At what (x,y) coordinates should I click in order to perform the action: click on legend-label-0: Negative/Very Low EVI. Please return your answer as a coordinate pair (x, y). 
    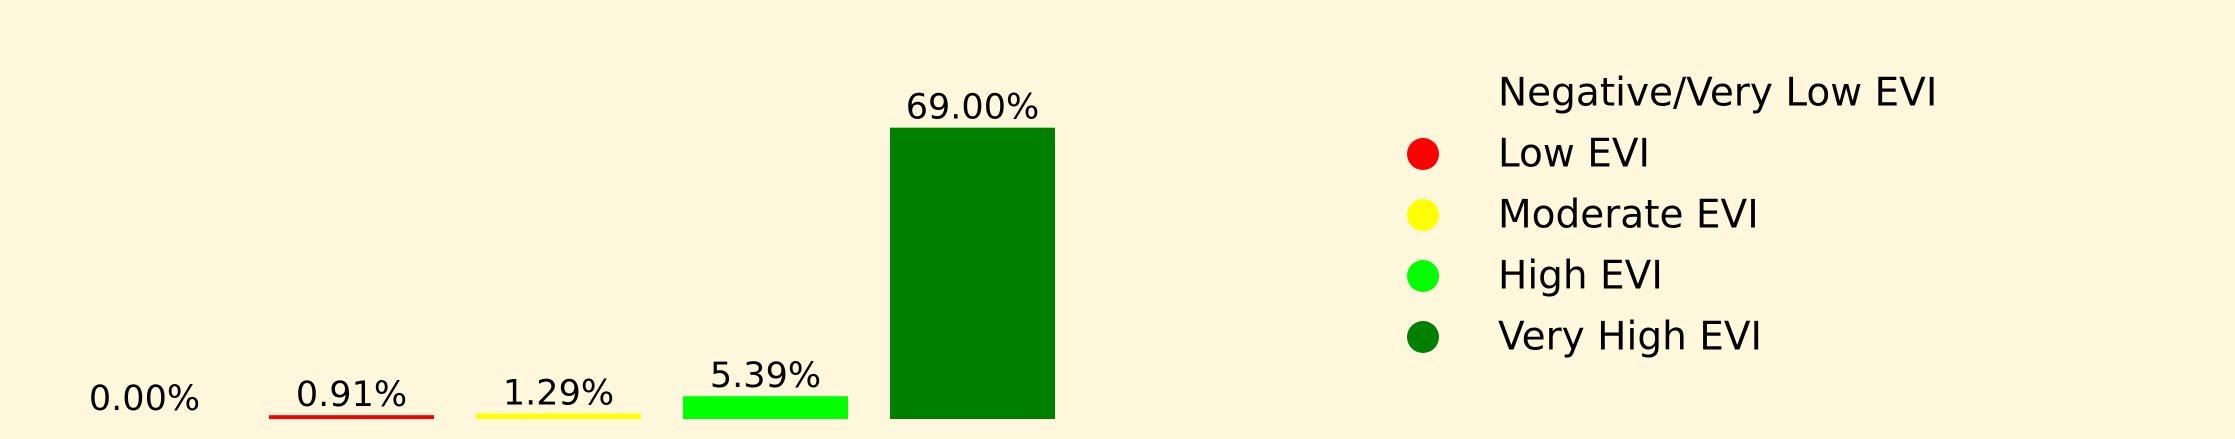
    Looking at the image, I should click on (1717, 93).